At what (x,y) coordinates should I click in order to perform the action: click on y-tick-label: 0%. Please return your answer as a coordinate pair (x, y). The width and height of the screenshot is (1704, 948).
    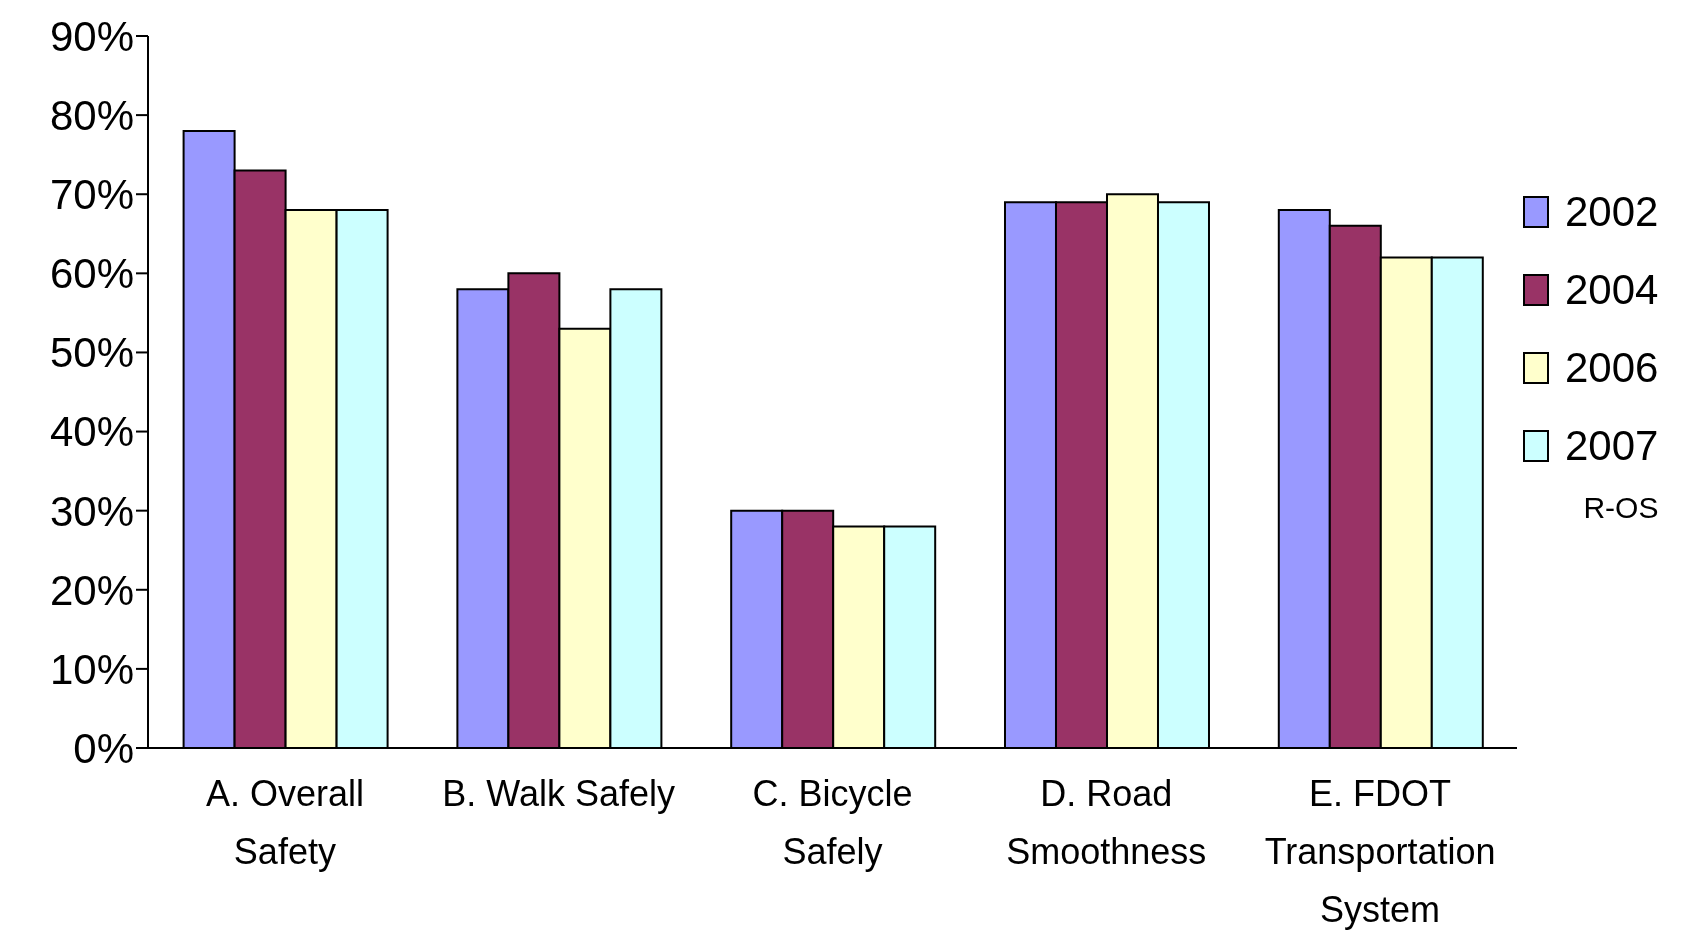
    Looking at the image, I should click on (103, 748).